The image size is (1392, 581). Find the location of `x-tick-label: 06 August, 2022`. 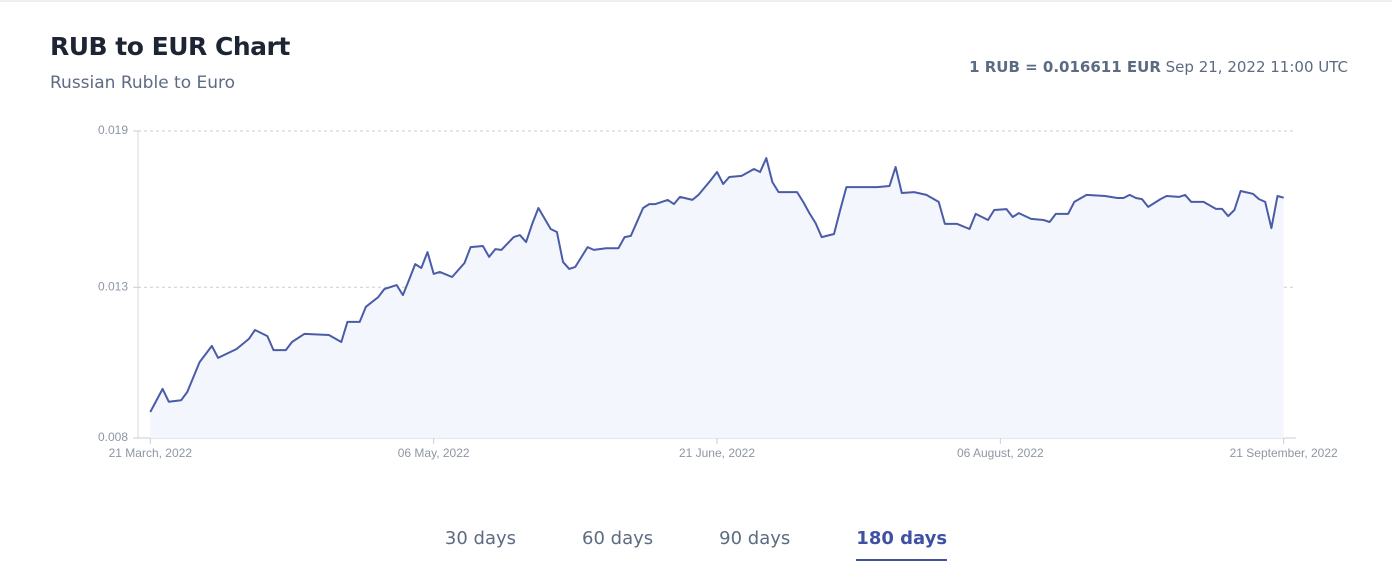

x-tick-label: 06 August, 2022 is located at coordinates (1000, 453).